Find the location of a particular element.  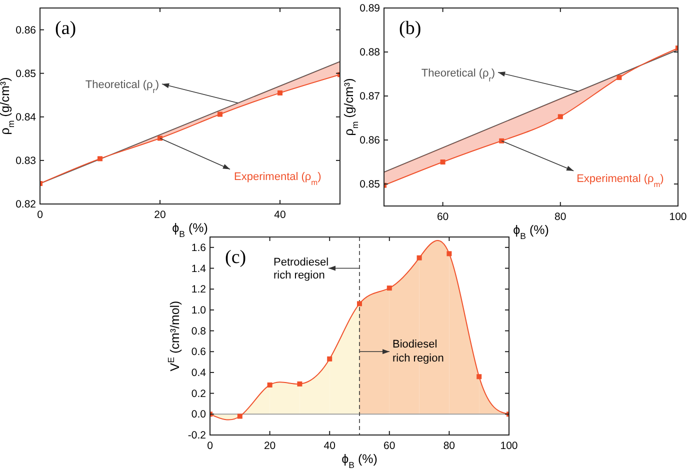

y-tick-label: 0.82 is located at coordinates (26, 204).